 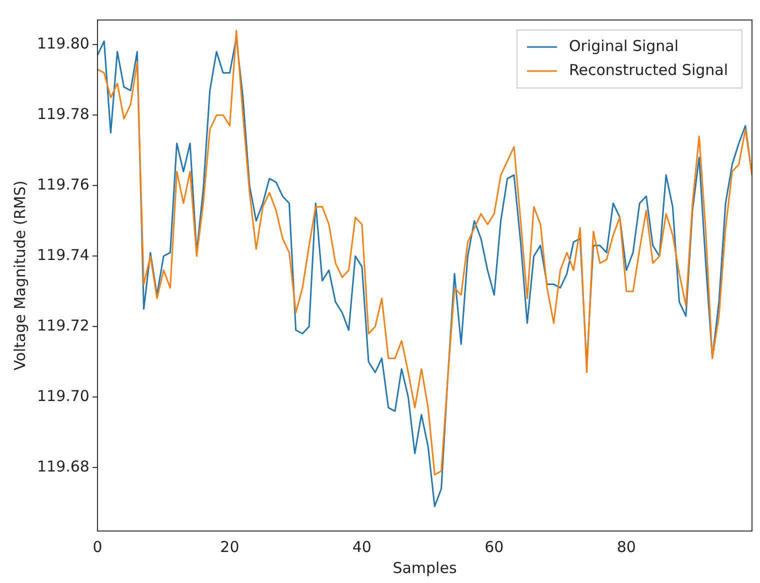 I want to click on y-tick-label: 119.76, so click(x=63, y=185).